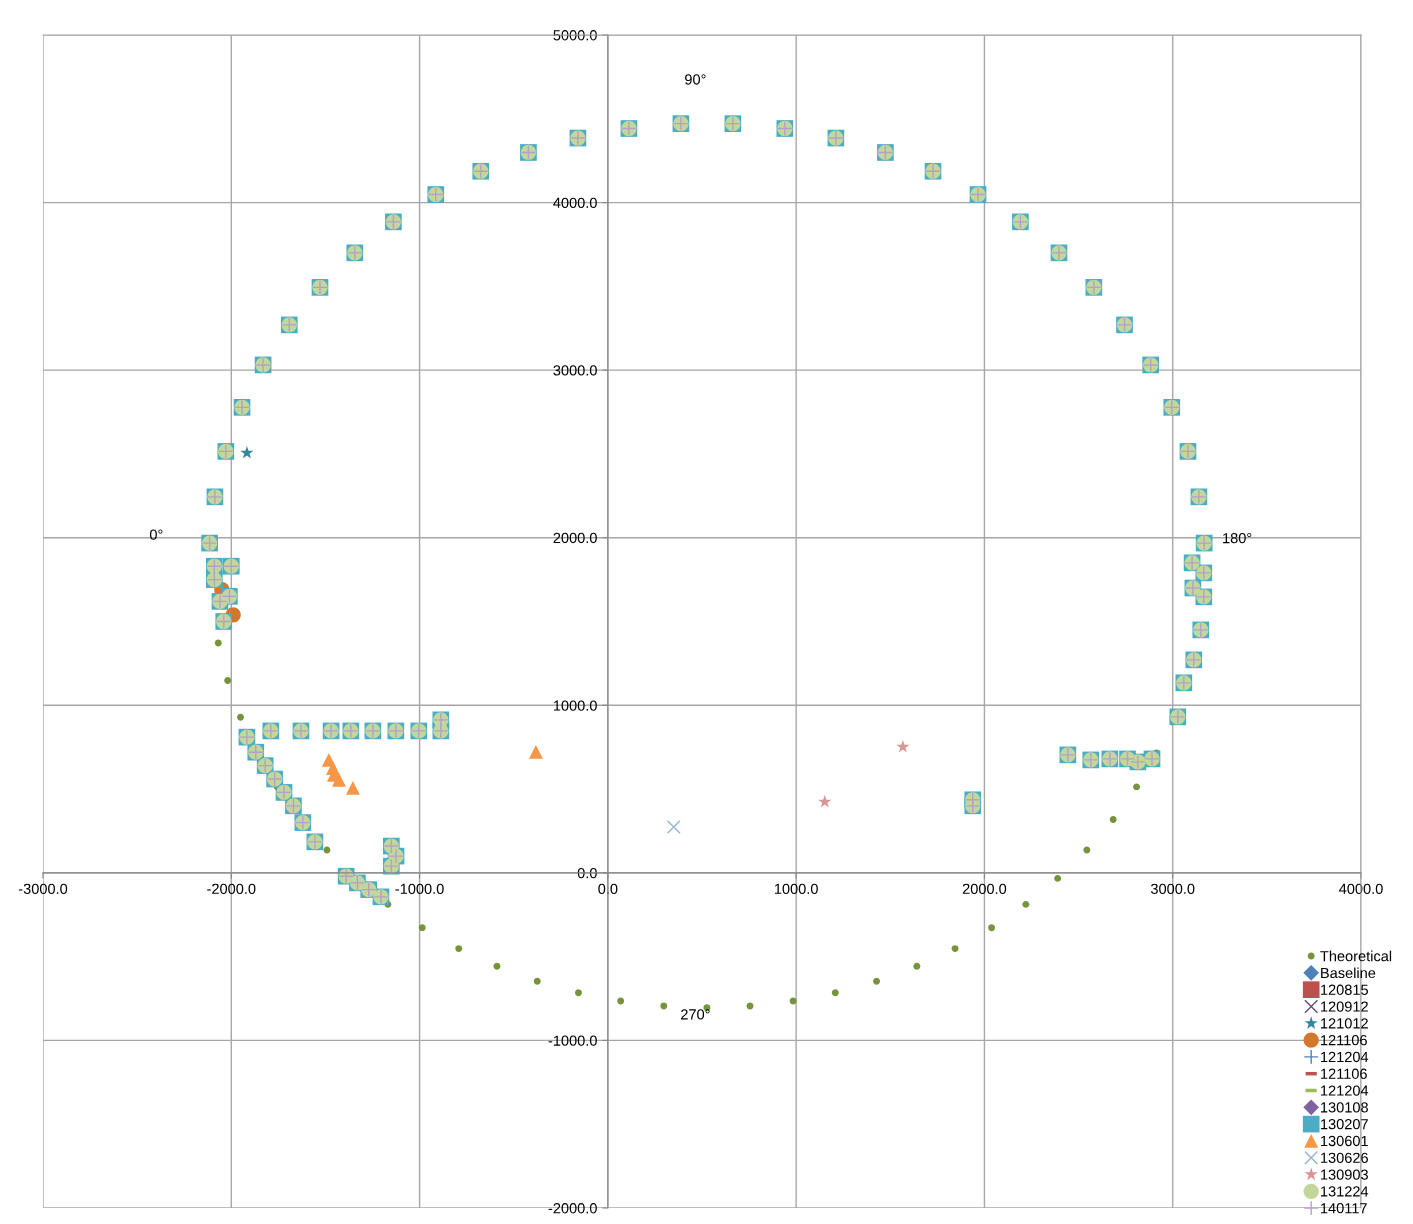 The width and height of the screenshot is (1413, 1224). What do you see at coordinates (587, 873) in the screenshot?
I see `y-tick-label: 0.0` at bounding box center [587, 873].